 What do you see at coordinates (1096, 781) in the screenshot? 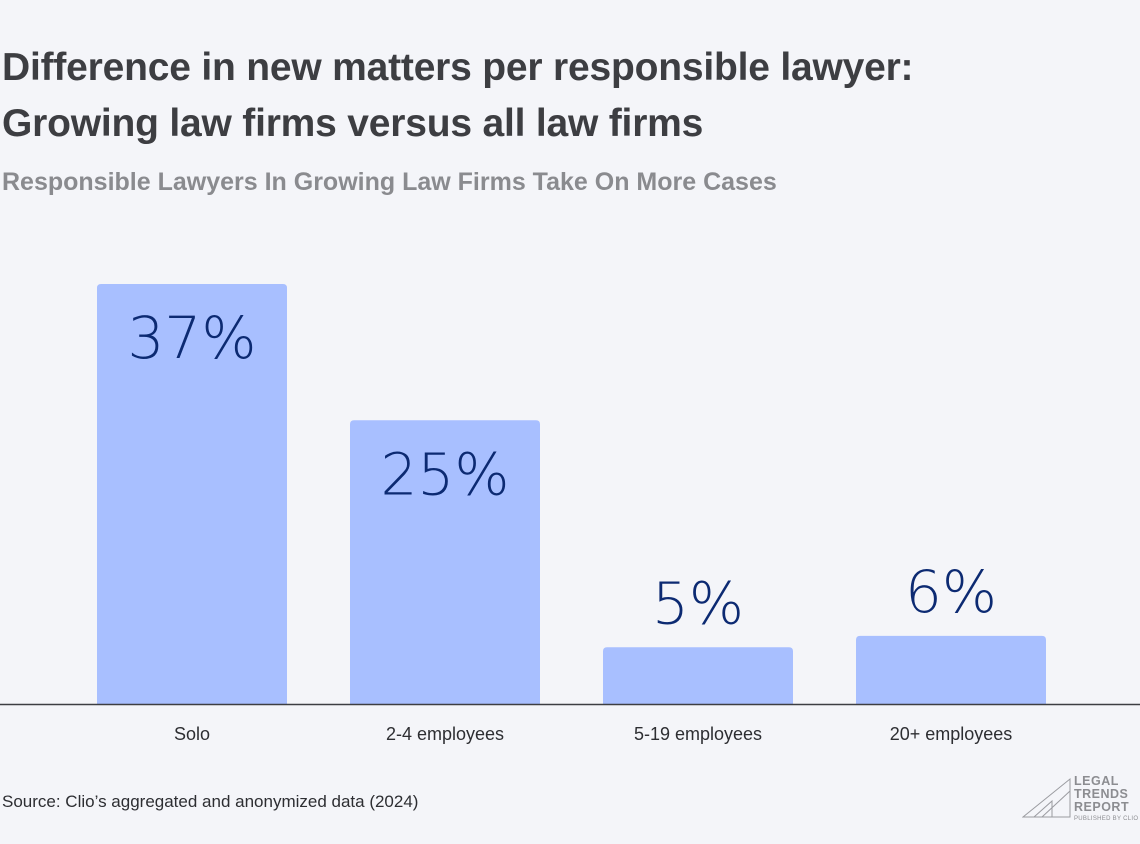
I see `logo-line-1: LEGAL` at bounding box center [1096, 781].